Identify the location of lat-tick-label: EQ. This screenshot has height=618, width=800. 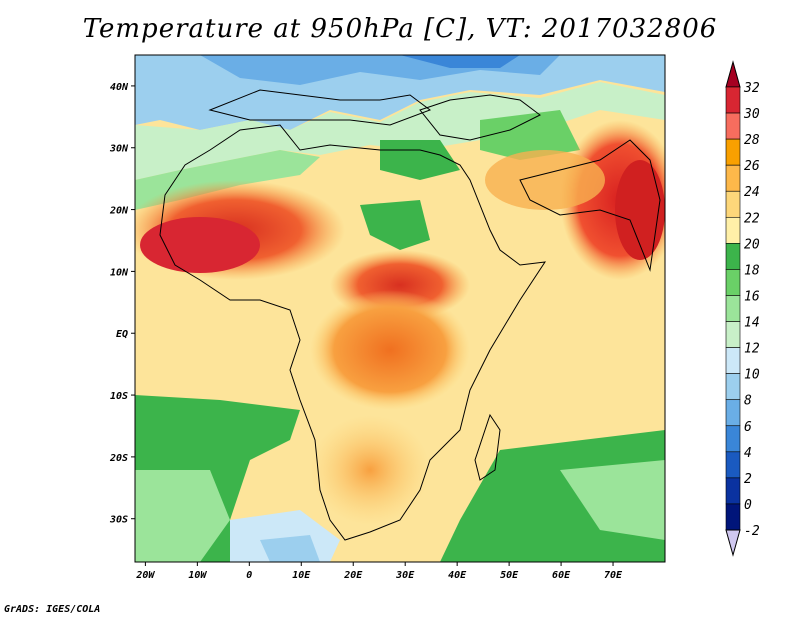
(122, 334).